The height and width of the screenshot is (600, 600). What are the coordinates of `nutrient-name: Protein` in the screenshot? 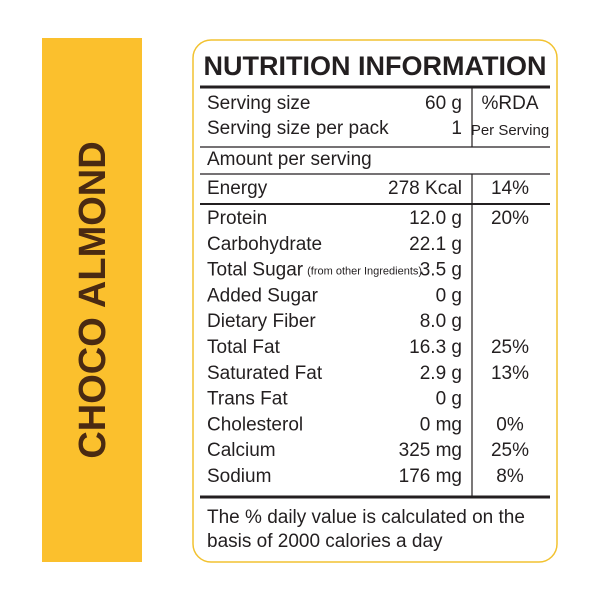 It's located at (237, 218).